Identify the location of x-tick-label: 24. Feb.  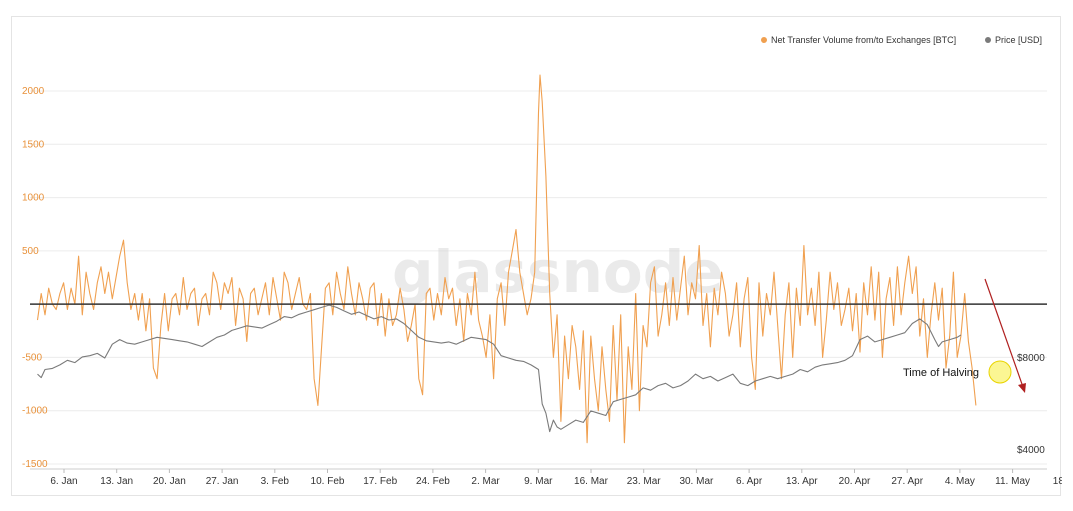
(433, 481).